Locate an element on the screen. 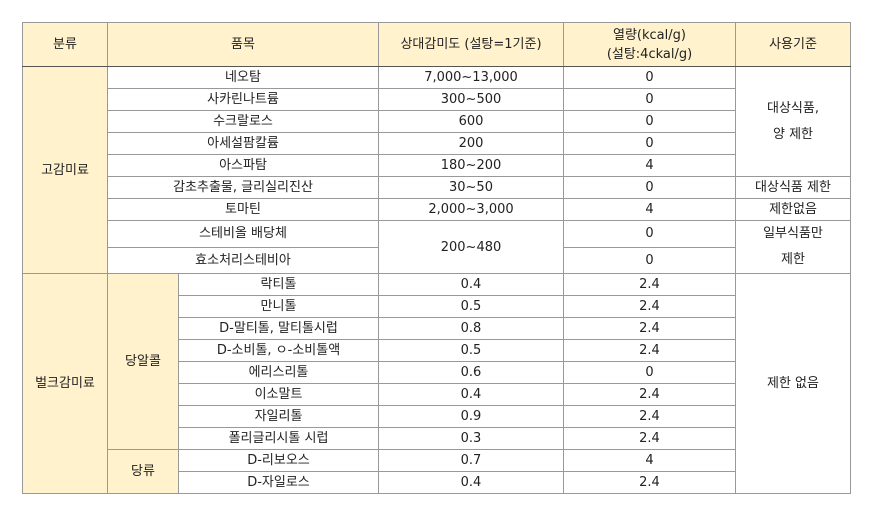  header-cell: 상대감미도 (설탕=1기준) is located at coordinates (471, 44).